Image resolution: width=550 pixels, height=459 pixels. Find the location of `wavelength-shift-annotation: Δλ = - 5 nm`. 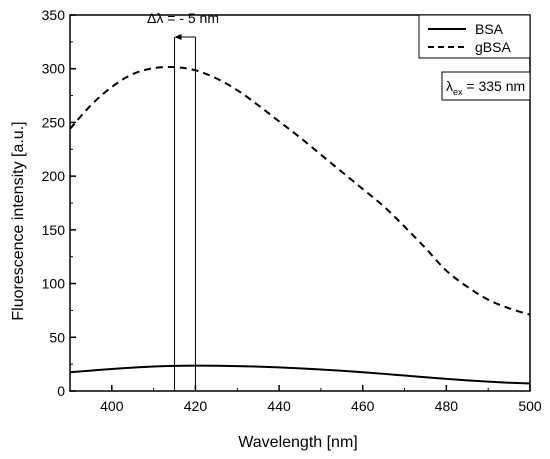

wavelength-shift-annotation: Δλ = - 5 nm is located at coordinates (183, 200).